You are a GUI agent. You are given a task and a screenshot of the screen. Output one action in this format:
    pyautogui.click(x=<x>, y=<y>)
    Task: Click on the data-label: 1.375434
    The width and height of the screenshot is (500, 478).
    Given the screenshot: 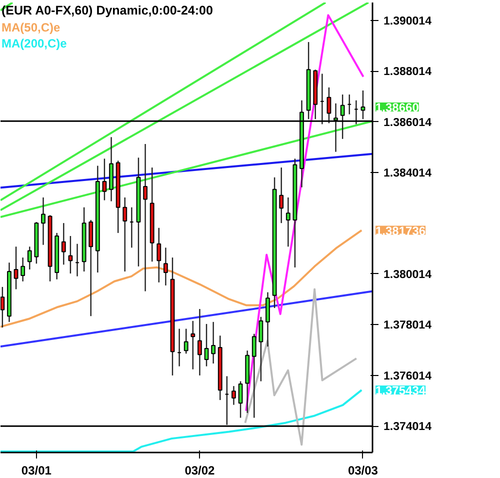 What is the action you would take?
    pyautogui.click(x=401, y=391)
    